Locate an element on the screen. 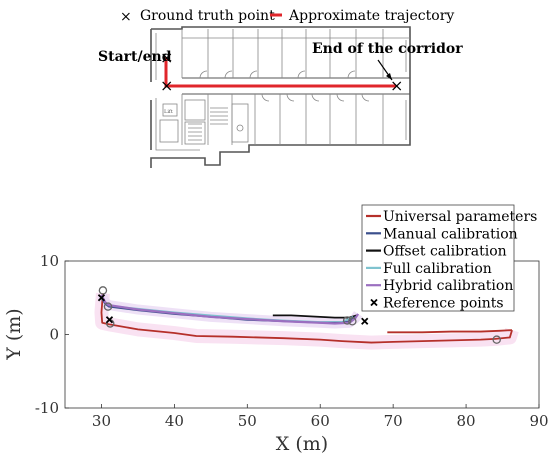  markers-layer is located at coordinates (299, 315).